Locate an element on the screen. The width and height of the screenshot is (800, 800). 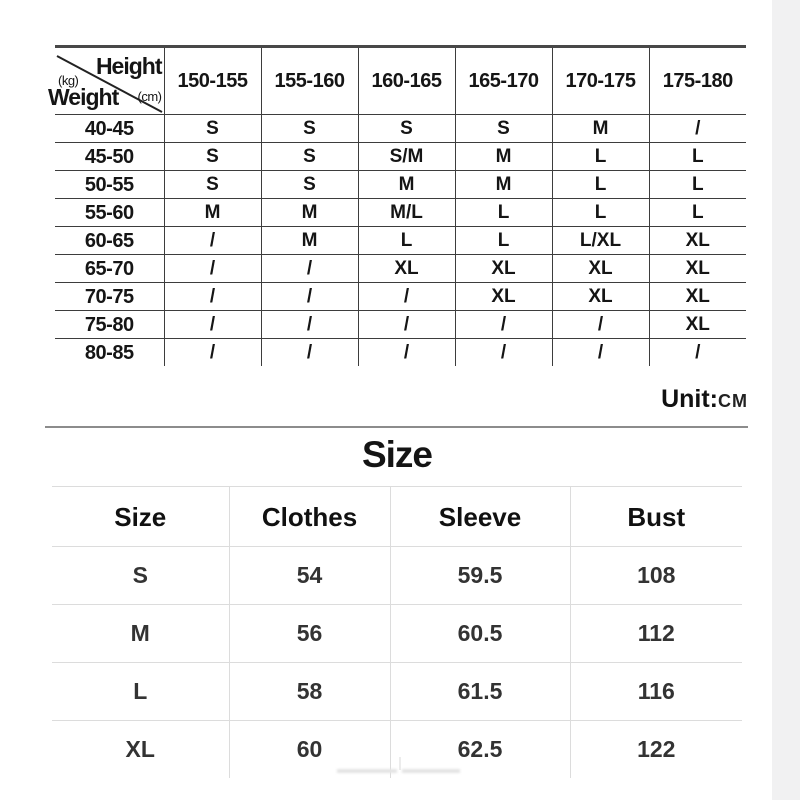
section-title: Size is located at coordinates (397, 454).